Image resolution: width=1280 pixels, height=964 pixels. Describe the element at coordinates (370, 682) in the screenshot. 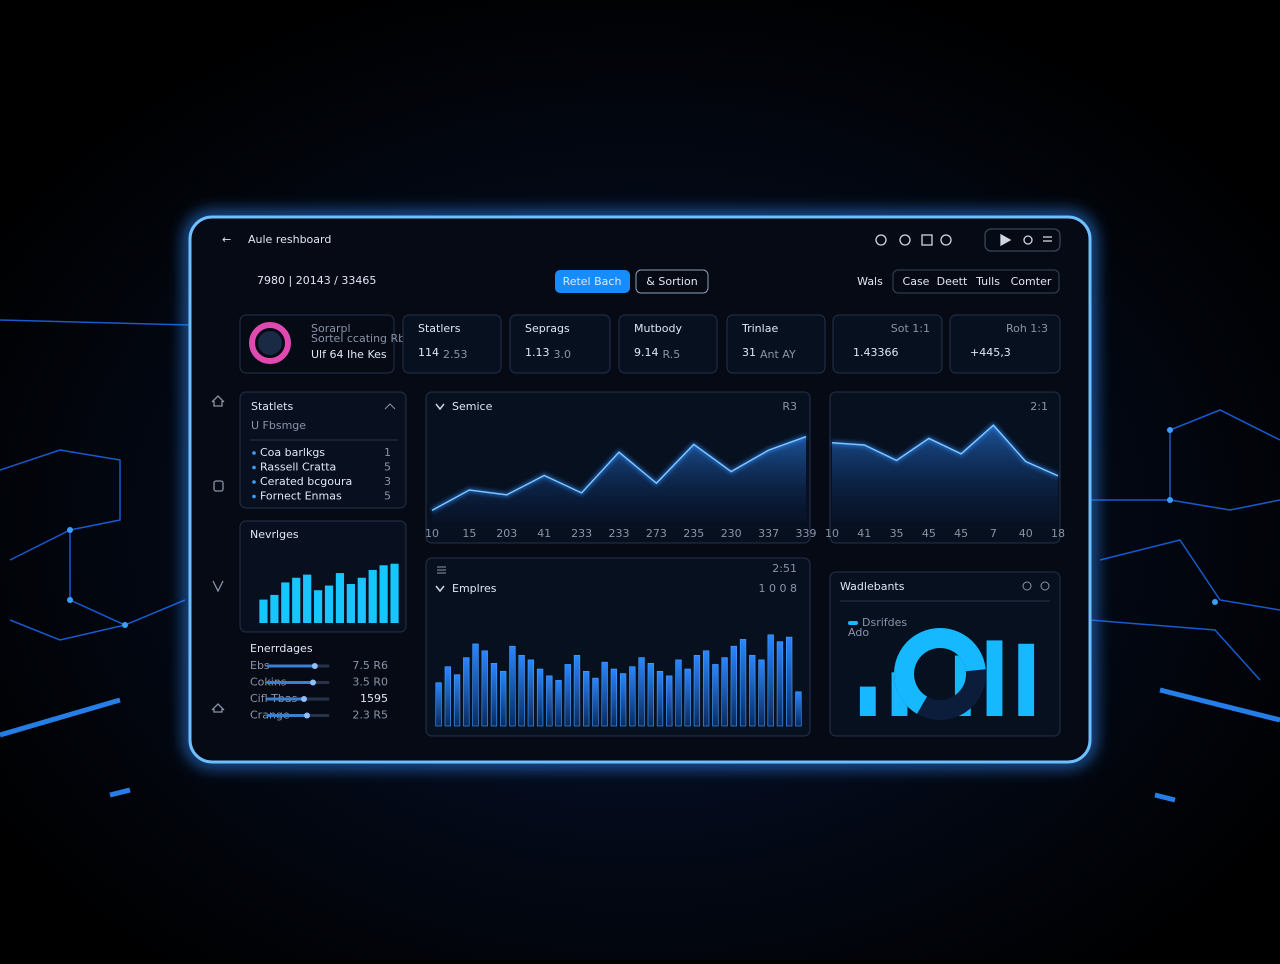

I see `row-value: 3.5 R0` at that location.